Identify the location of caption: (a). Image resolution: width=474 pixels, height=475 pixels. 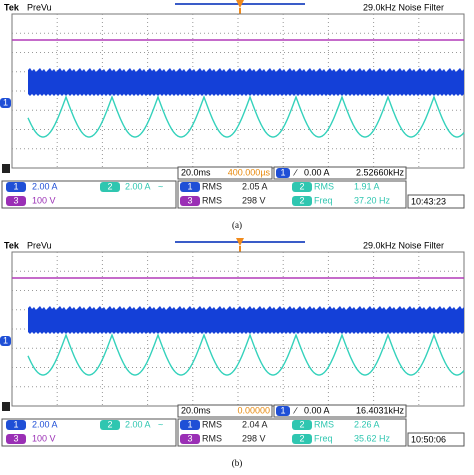
(237, 225).